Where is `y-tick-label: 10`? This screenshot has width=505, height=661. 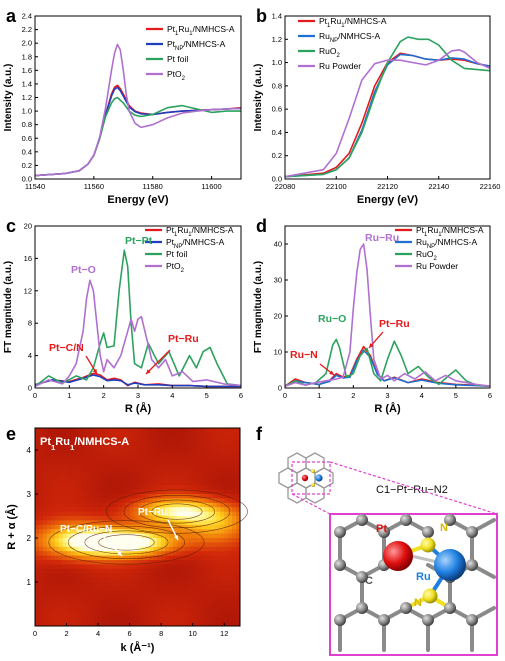 y-tick-label: 10 is located at coordinates (278, 352).